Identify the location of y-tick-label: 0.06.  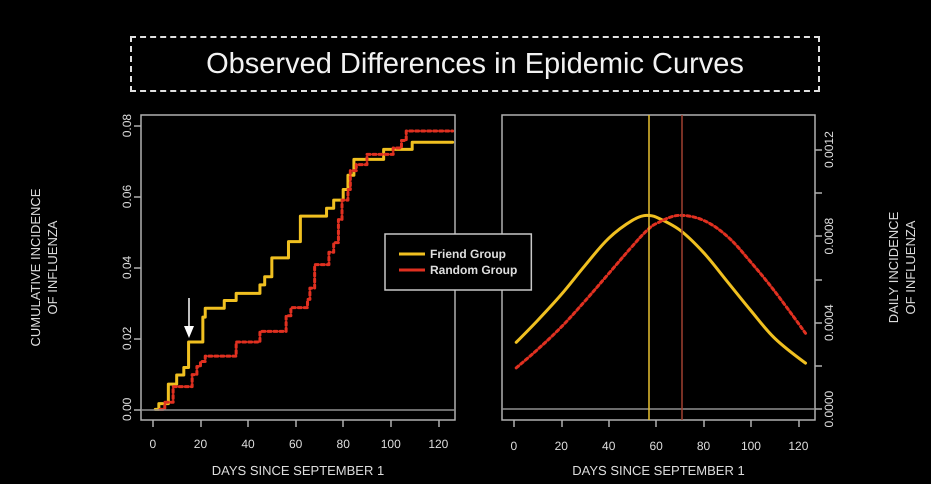
(127, 196).